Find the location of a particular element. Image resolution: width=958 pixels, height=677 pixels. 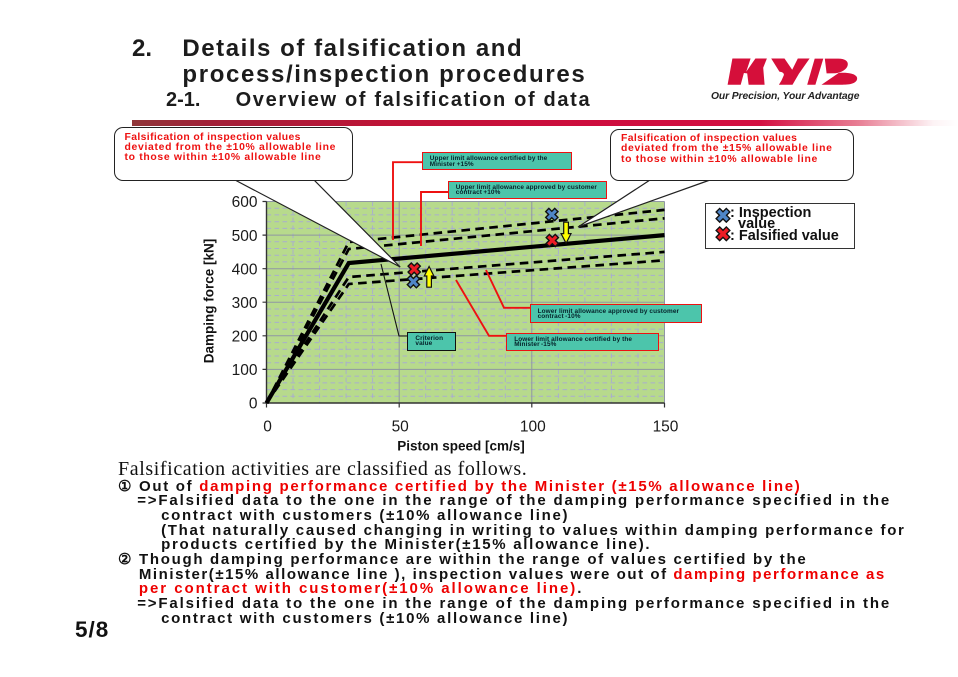

svg-text: 500 is located at coordinates (245, 236).